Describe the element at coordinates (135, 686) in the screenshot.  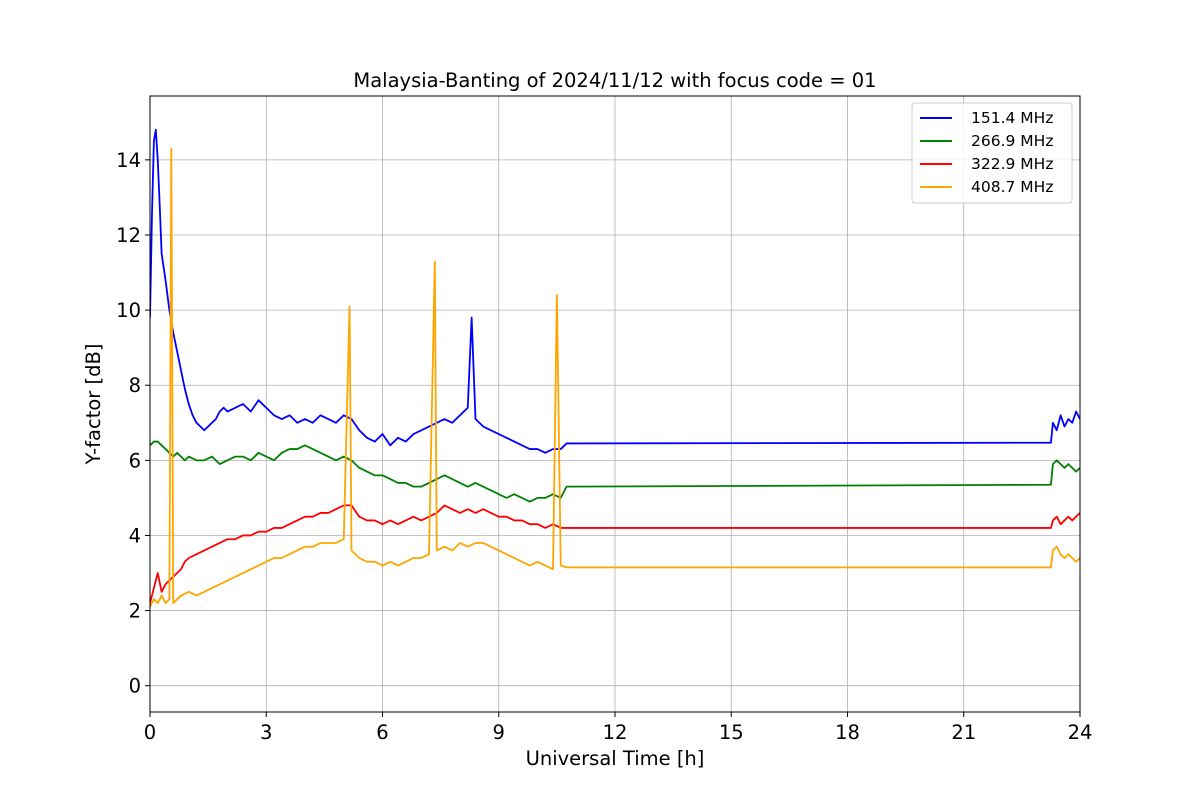
I see `y-tick-label: 0` at that location.